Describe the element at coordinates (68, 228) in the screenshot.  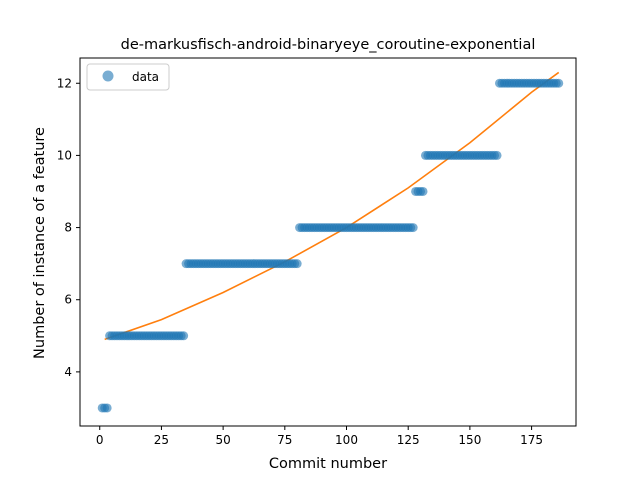
I see `y-tick-label: 8` at that location.